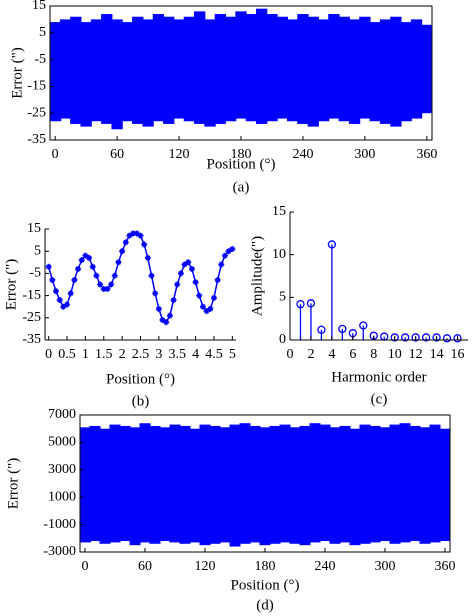 The width and height of the screenshot is (474, 616). I want to click on y-axis-label: Error ("), so click(11, 285).